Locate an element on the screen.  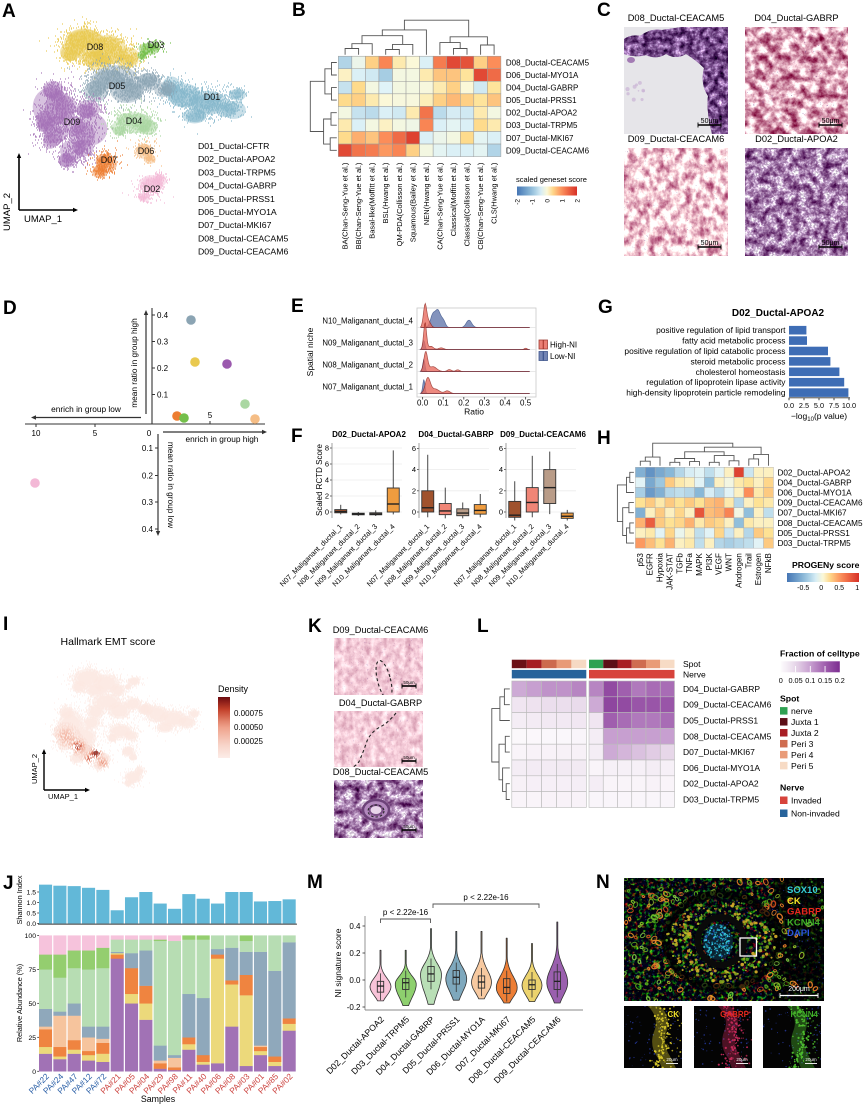
svg-text: CK is located at coordinates (794, 901).